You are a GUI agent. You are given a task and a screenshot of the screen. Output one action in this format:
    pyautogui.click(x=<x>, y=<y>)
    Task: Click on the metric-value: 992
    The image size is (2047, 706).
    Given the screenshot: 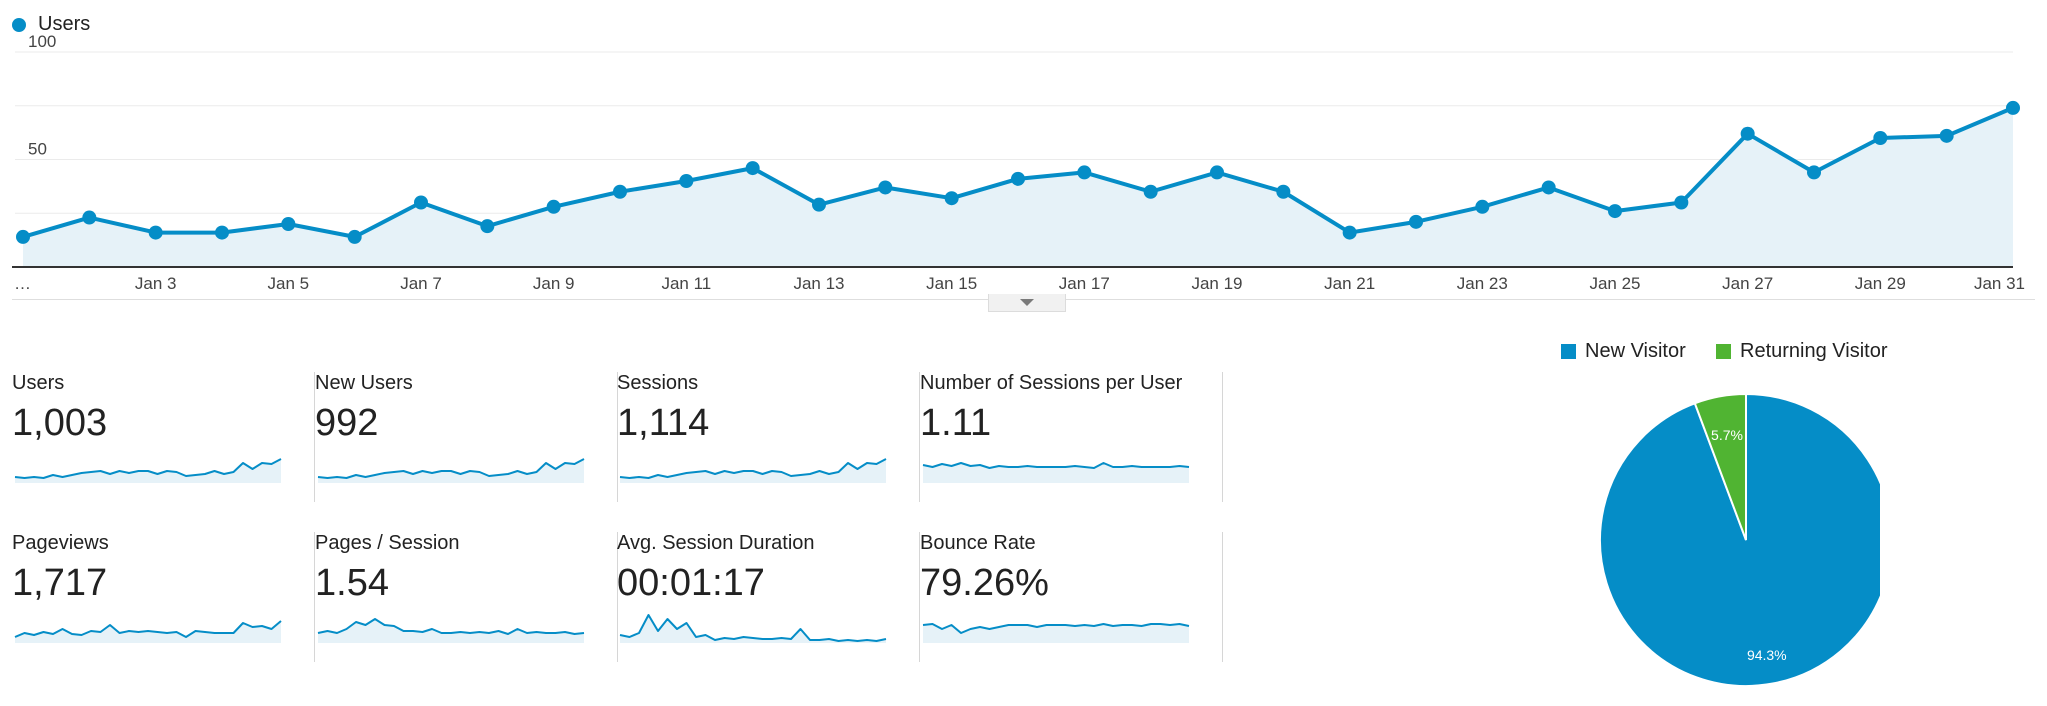 What is the action you would take?
    pyautogui.click(x=347, y=423)
    